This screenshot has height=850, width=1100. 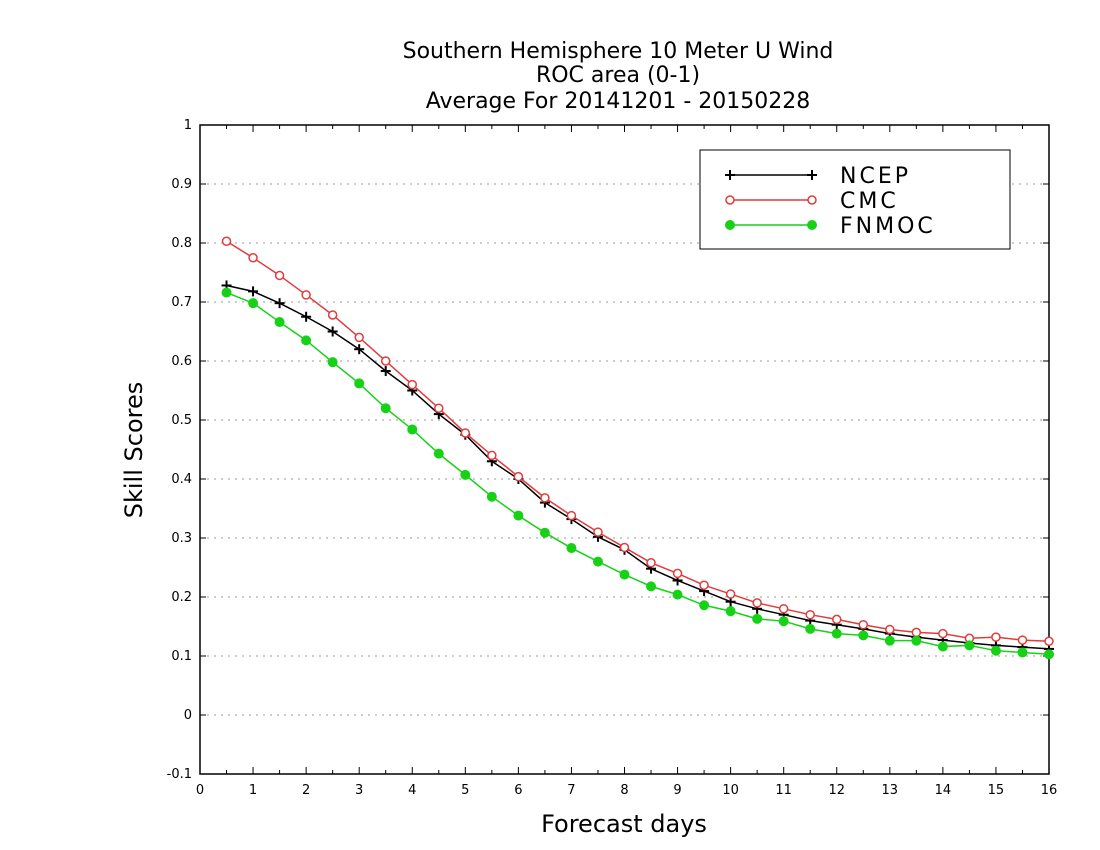 What do you see at coordinates (200, 790) in the screenshot?
I see `x-tick-label: 0` at bounding box center [200, 790].